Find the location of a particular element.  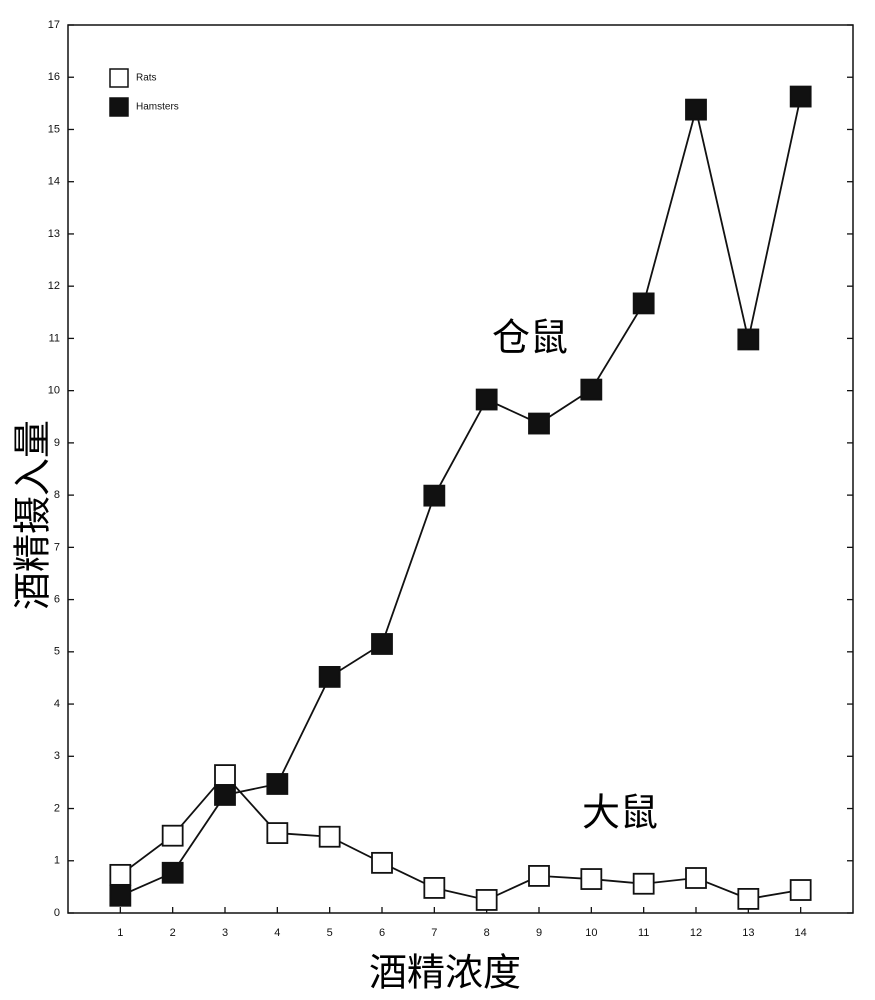

y-tick-label: 2 is located at coordinates (57, 808).